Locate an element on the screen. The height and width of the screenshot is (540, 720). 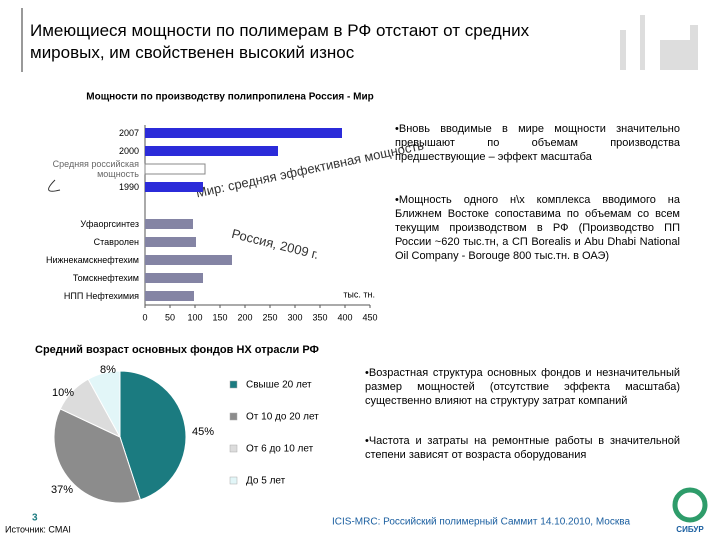
y-tick-label: 2007 is located at coordinates (128, 133).